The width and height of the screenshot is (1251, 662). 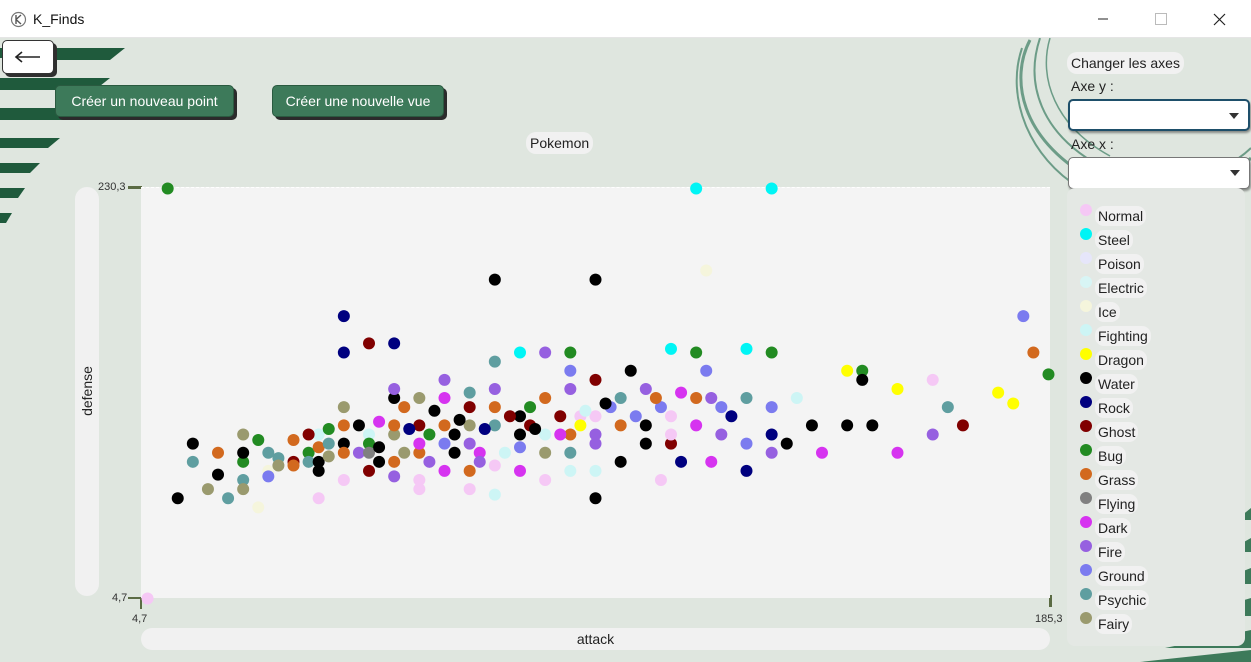 What do you see at coordinates (1159, 173) in the screenshot?
I see `x-axis-select` at bounding box center [1159, 173].